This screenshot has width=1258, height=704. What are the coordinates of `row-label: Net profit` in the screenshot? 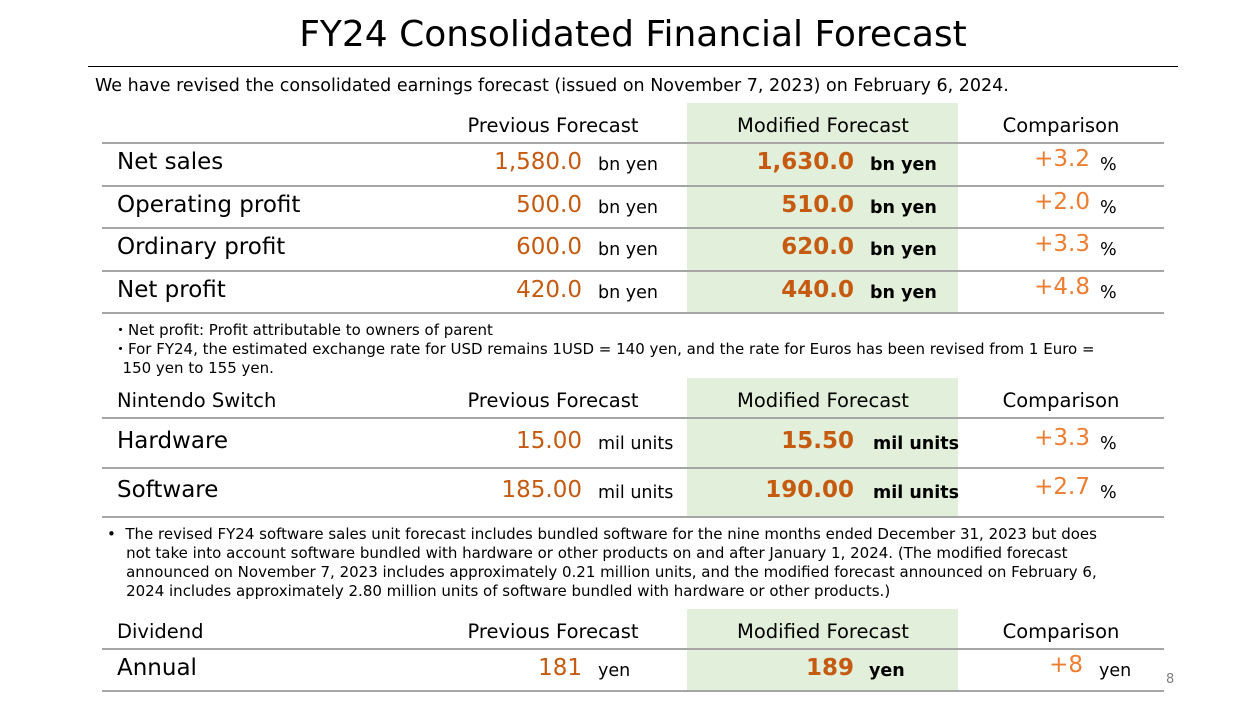 It's located at (171, 289).